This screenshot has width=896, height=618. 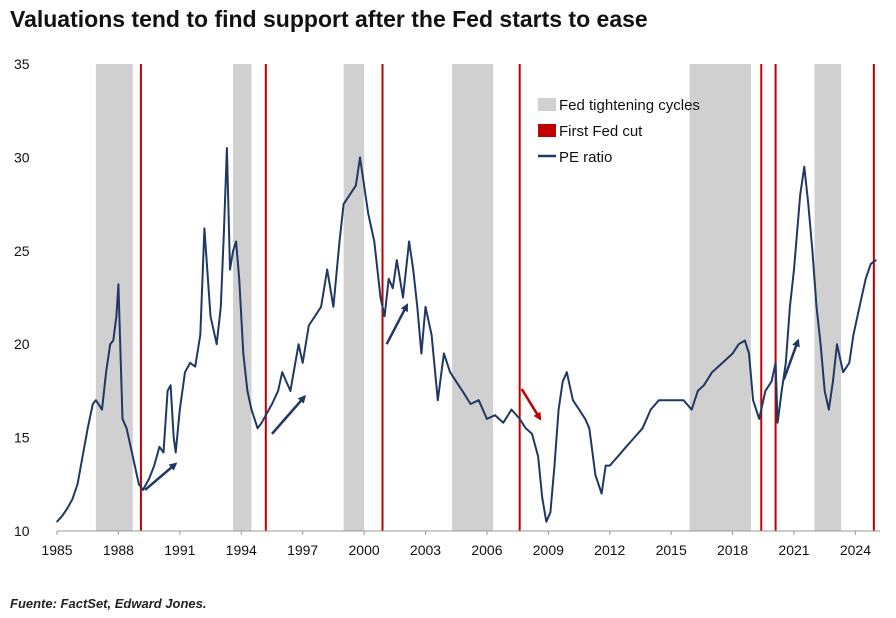 What do you see at coordinates (118, 550) in the screenshot?
I see `x-tick-label: 1988` at bounding box center [118, 550].